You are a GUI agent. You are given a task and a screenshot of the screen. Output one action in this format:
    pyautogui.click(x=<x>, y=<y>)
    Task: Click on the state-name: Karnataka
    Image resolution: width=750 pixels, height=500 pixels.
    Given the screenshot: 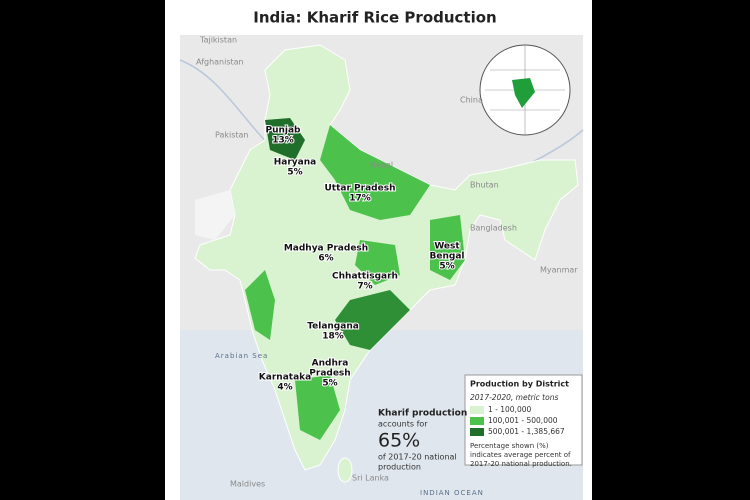 What is the action you would take?
    pyautogui.click(x=285, y=378)
    